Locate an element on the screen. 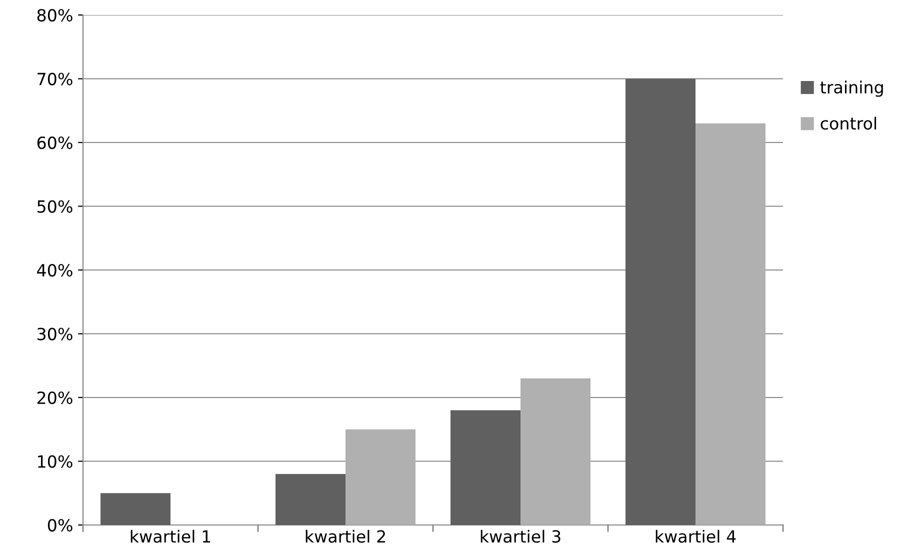 This screenshot has height=547, width=915. x-tick-label: kwartiel 1 is located at coordinates (170, 536).